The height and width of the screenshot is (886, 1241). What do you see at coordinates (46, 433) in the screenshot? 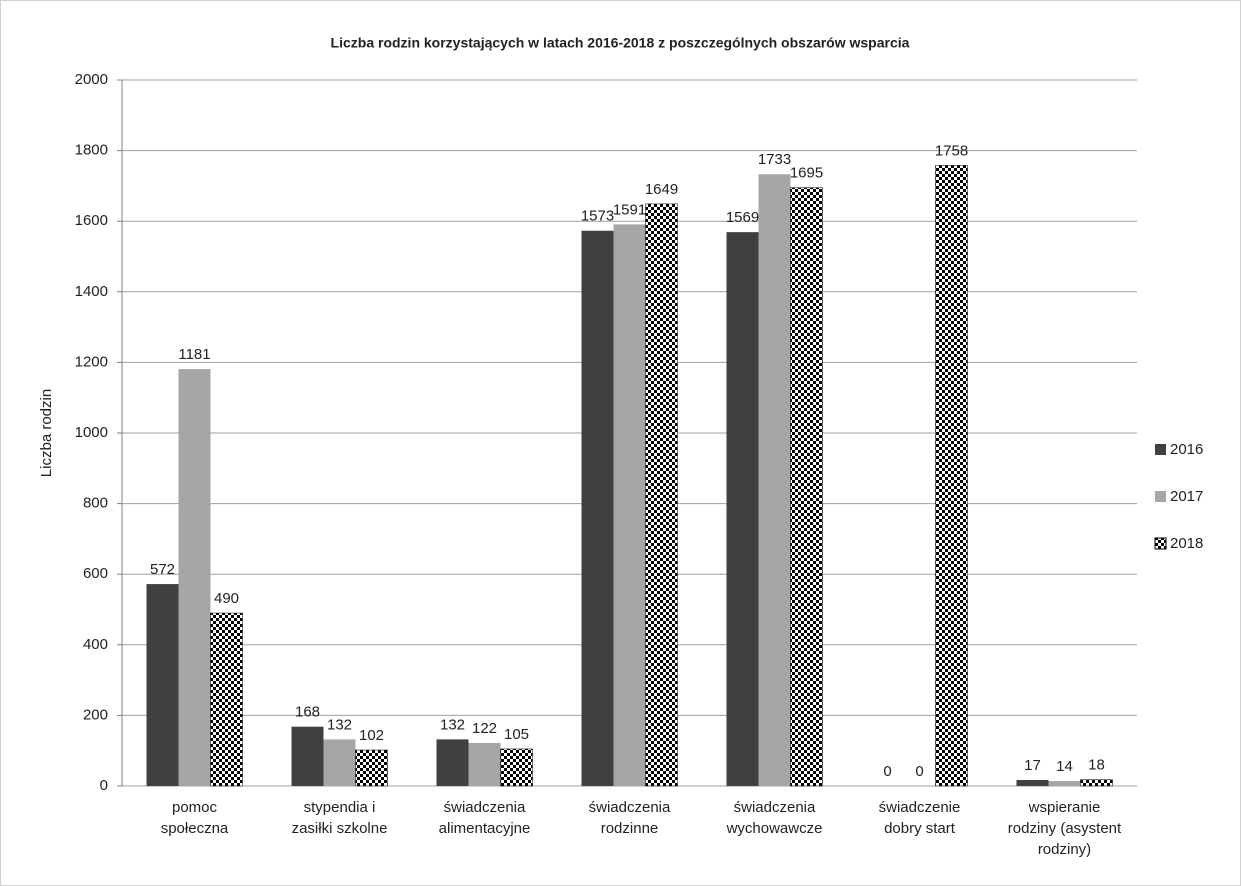
I see `y-axis-label: Liczba rodzin` at bounding box center [46, 433].